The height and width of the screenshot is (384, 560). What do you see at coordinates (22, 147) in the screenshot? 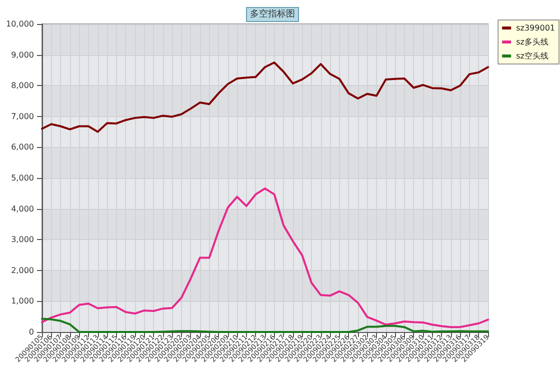
I see `y-tick-label: 6,000` at bounding box center [22, 147].